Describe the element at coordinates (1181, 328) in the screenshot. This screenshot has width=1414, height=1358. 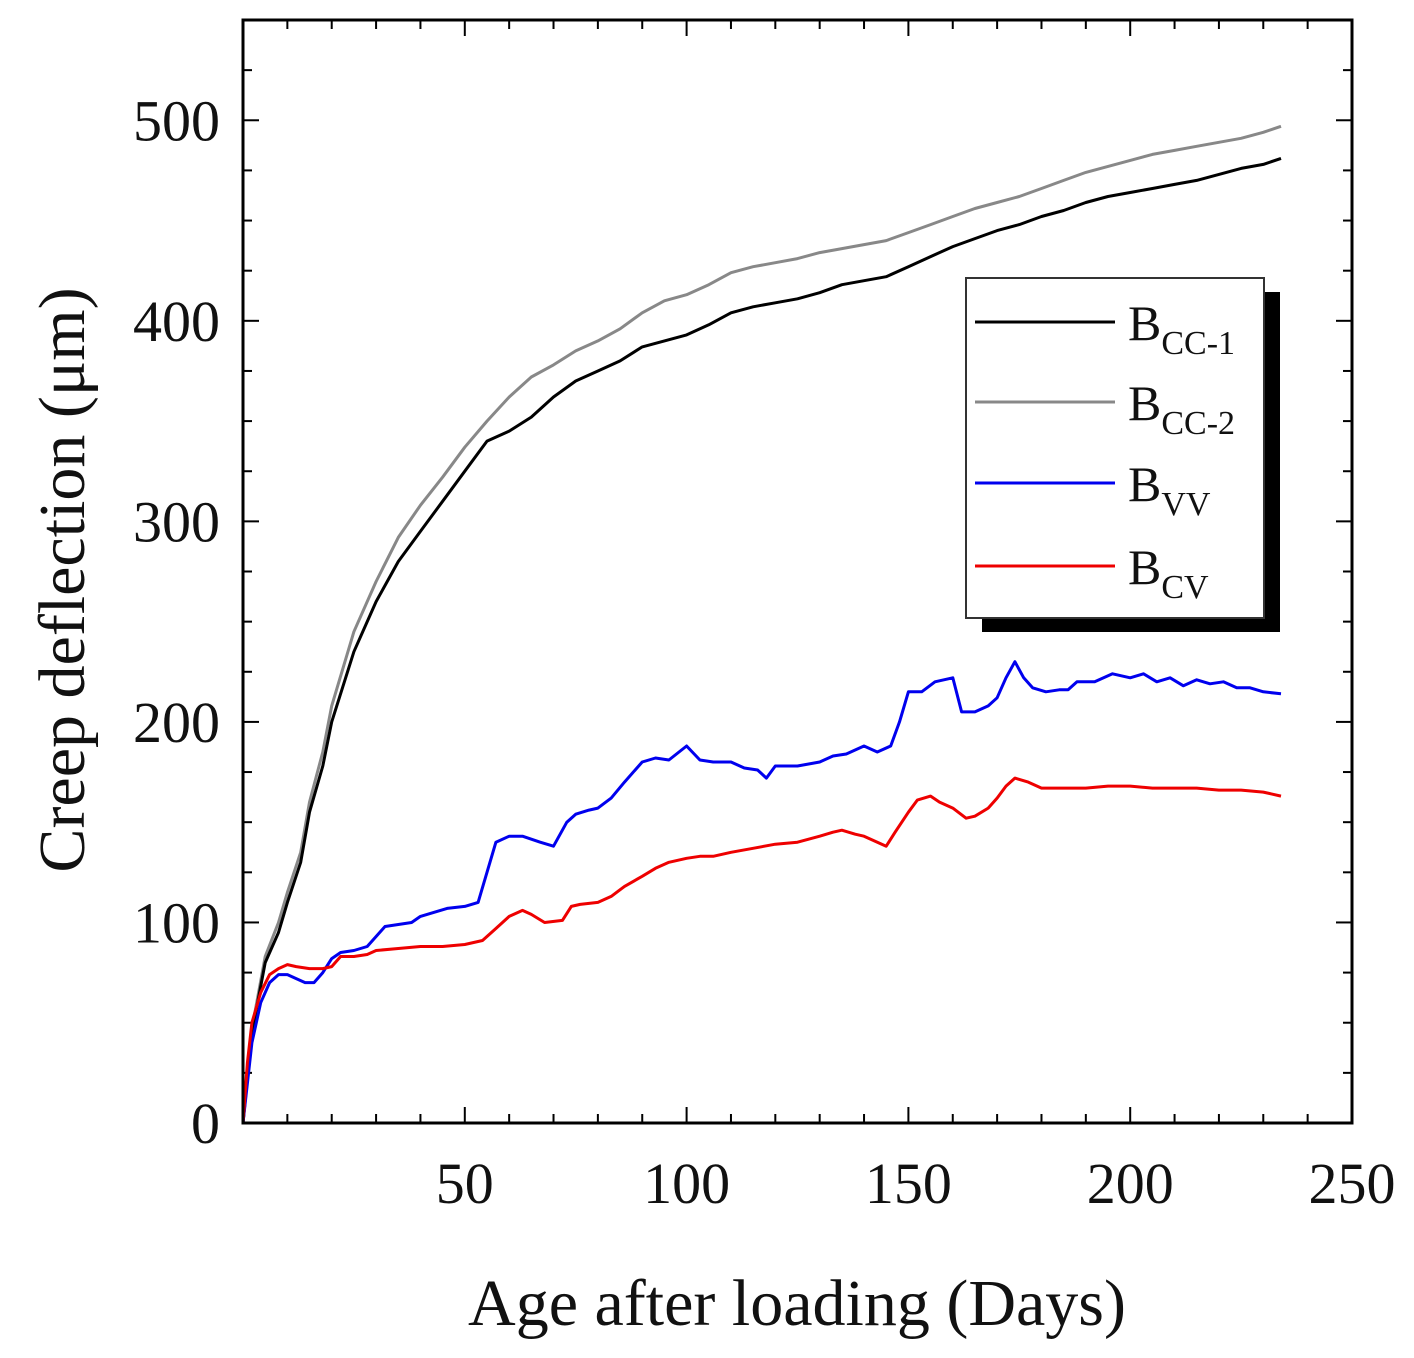
I see `legend-label-cc-1: BCC-1` at that location.